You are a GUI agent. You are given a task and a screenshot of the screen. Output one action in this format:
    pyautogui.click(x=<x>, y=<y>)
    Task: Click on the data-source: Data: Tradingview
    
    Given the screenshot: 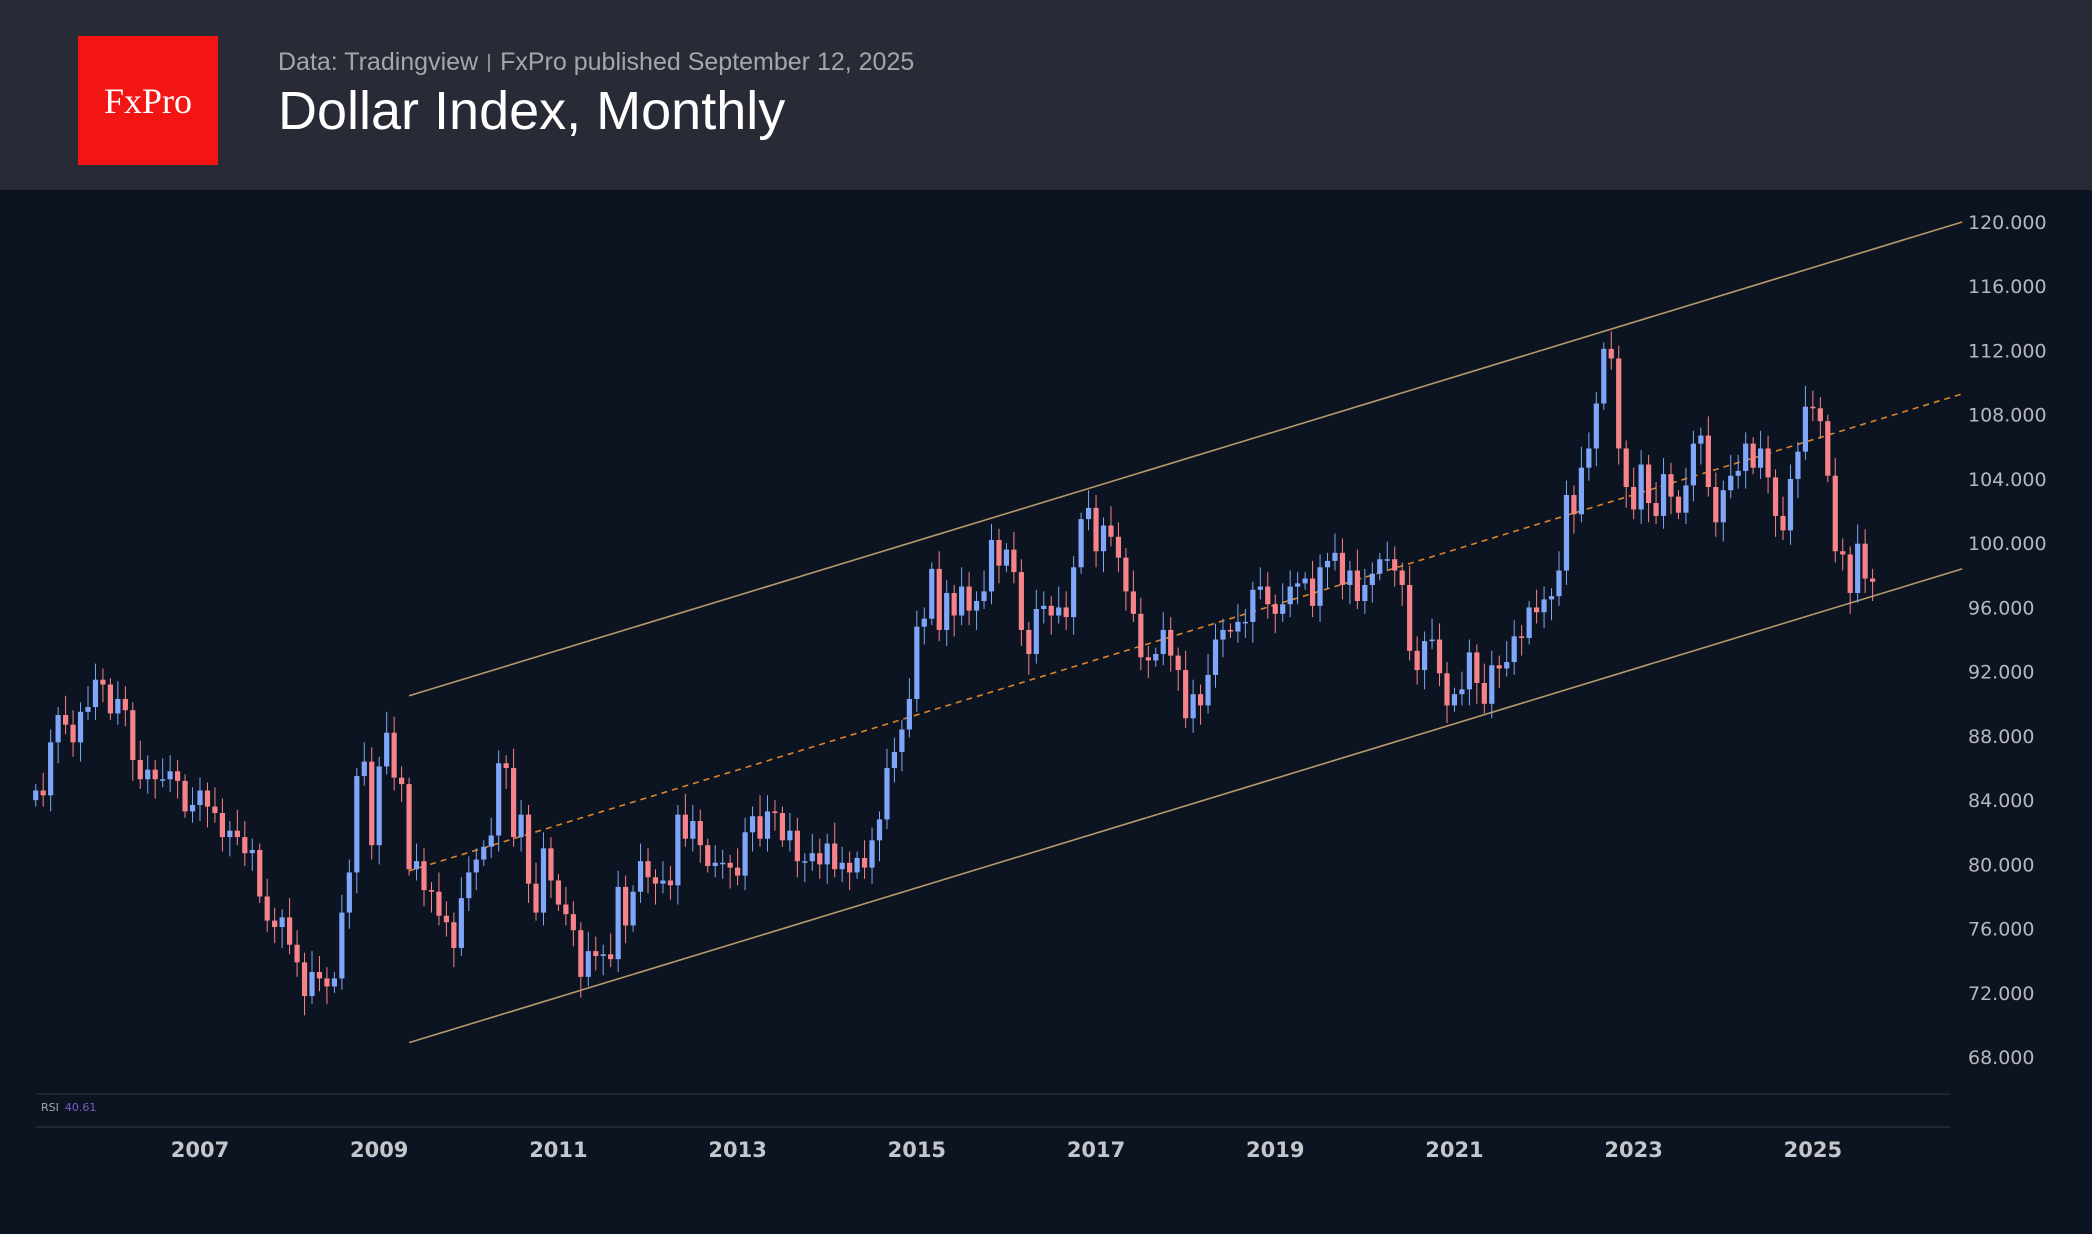 What is the action you would take?
    pyautogui.click(x=378, y=62)
    